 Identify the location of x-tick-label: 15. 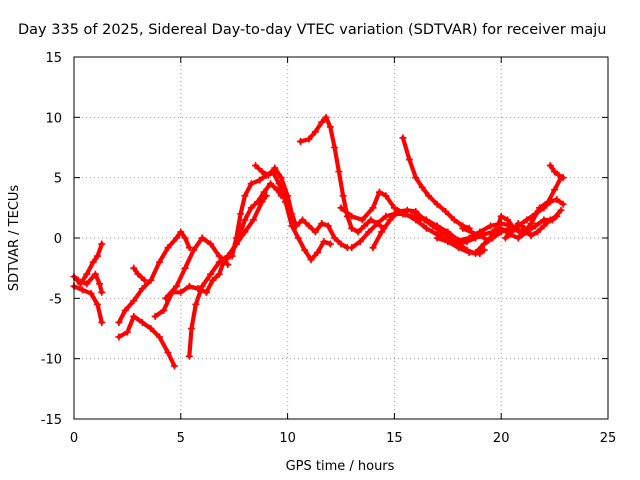
(394, 438).